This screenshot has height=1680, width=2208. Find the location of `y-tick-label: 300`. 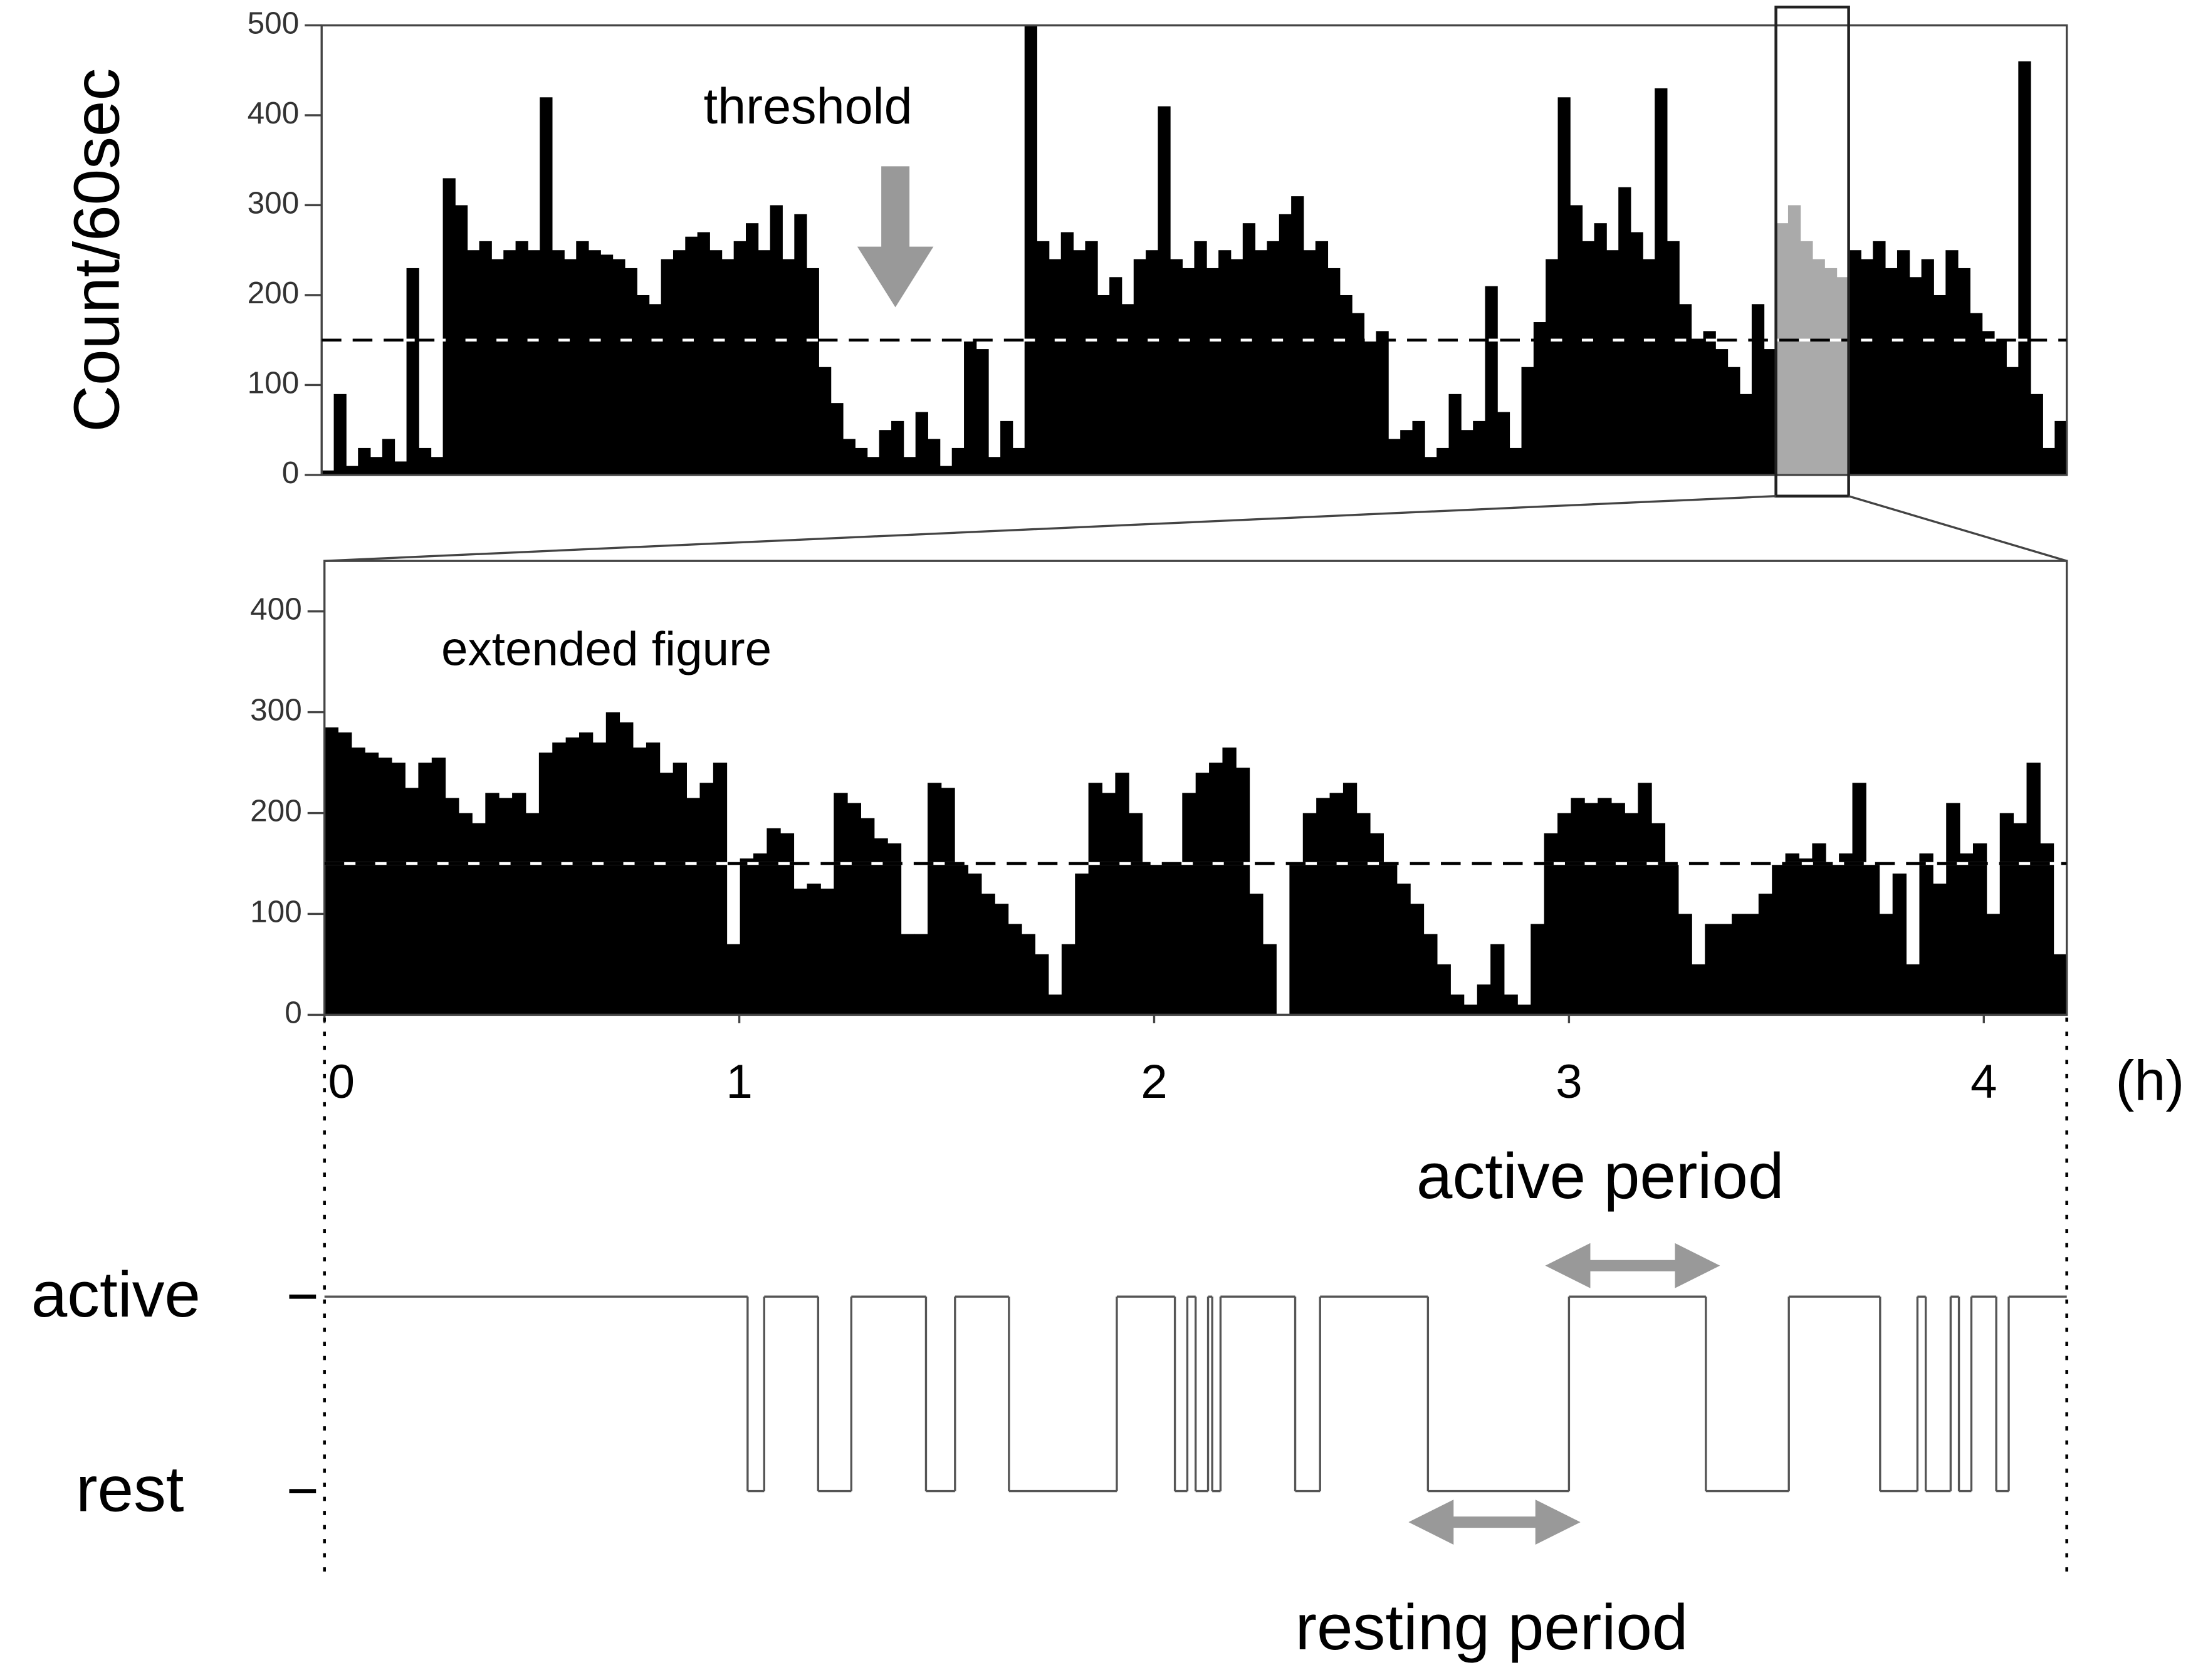

y-tick-label: 300 is located at coordinates (276, 711).